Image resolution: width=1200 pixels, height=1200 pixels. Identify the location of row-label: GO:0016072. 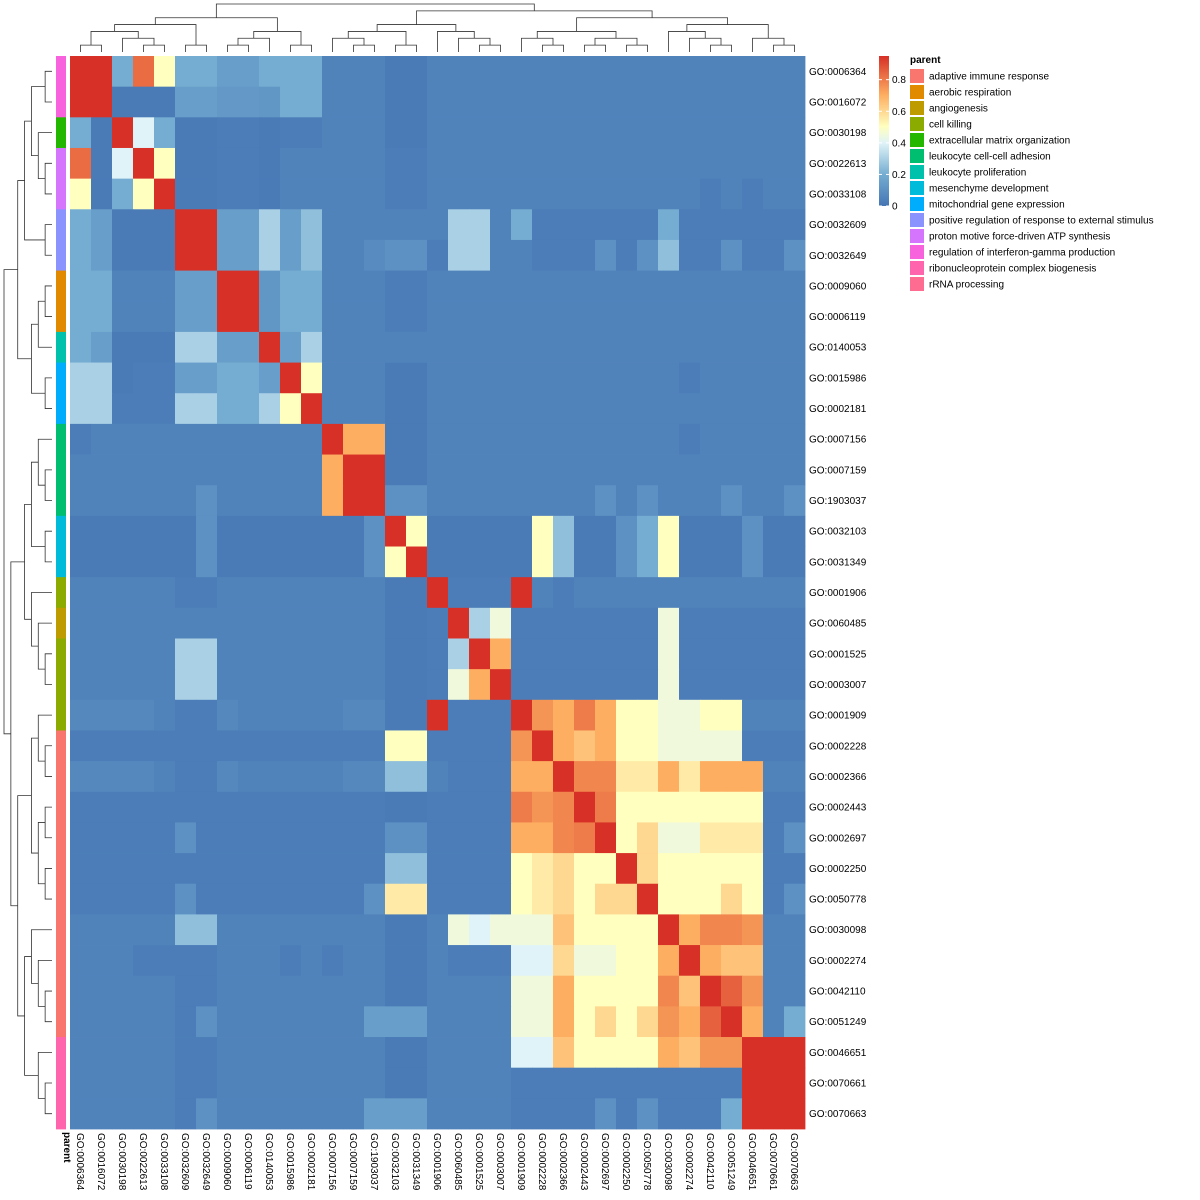
(838, 102).